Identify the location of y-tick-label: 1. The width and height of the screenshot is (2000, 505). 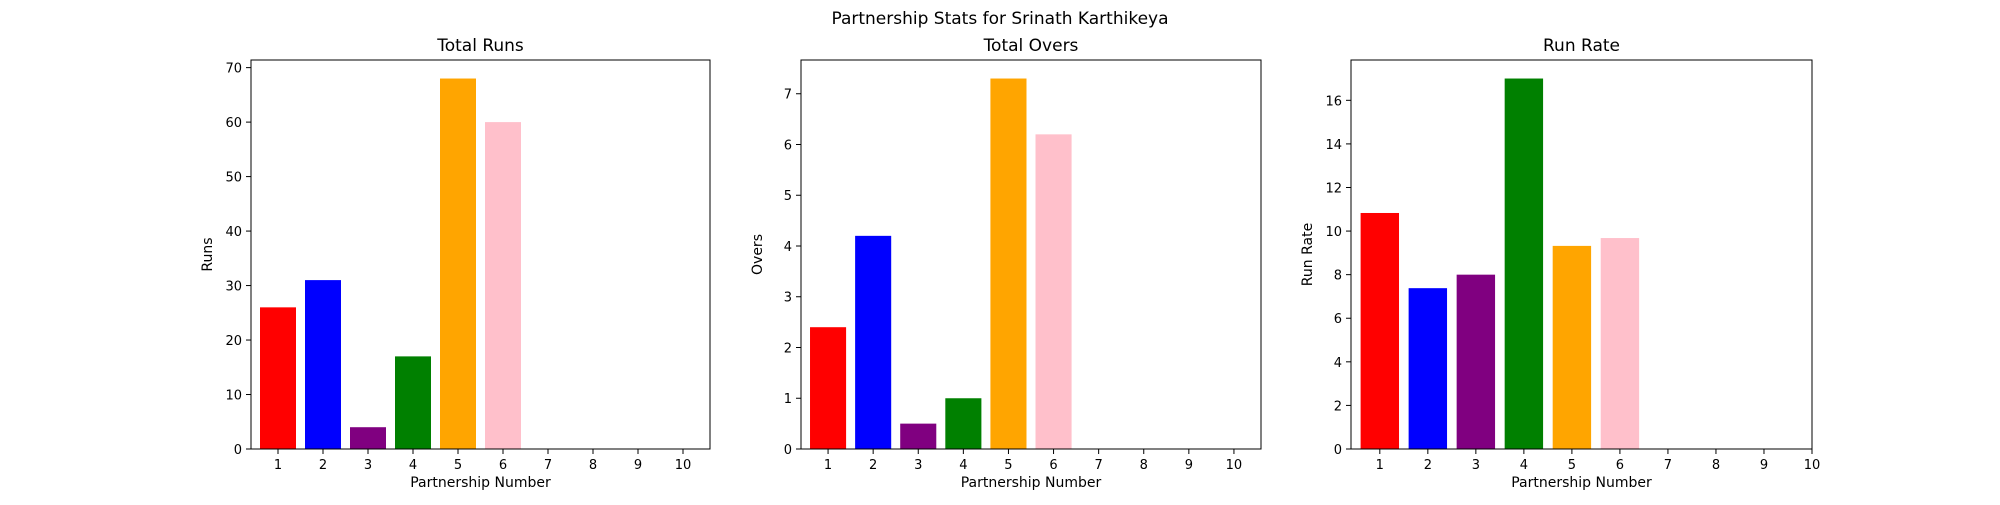
(788, 399).